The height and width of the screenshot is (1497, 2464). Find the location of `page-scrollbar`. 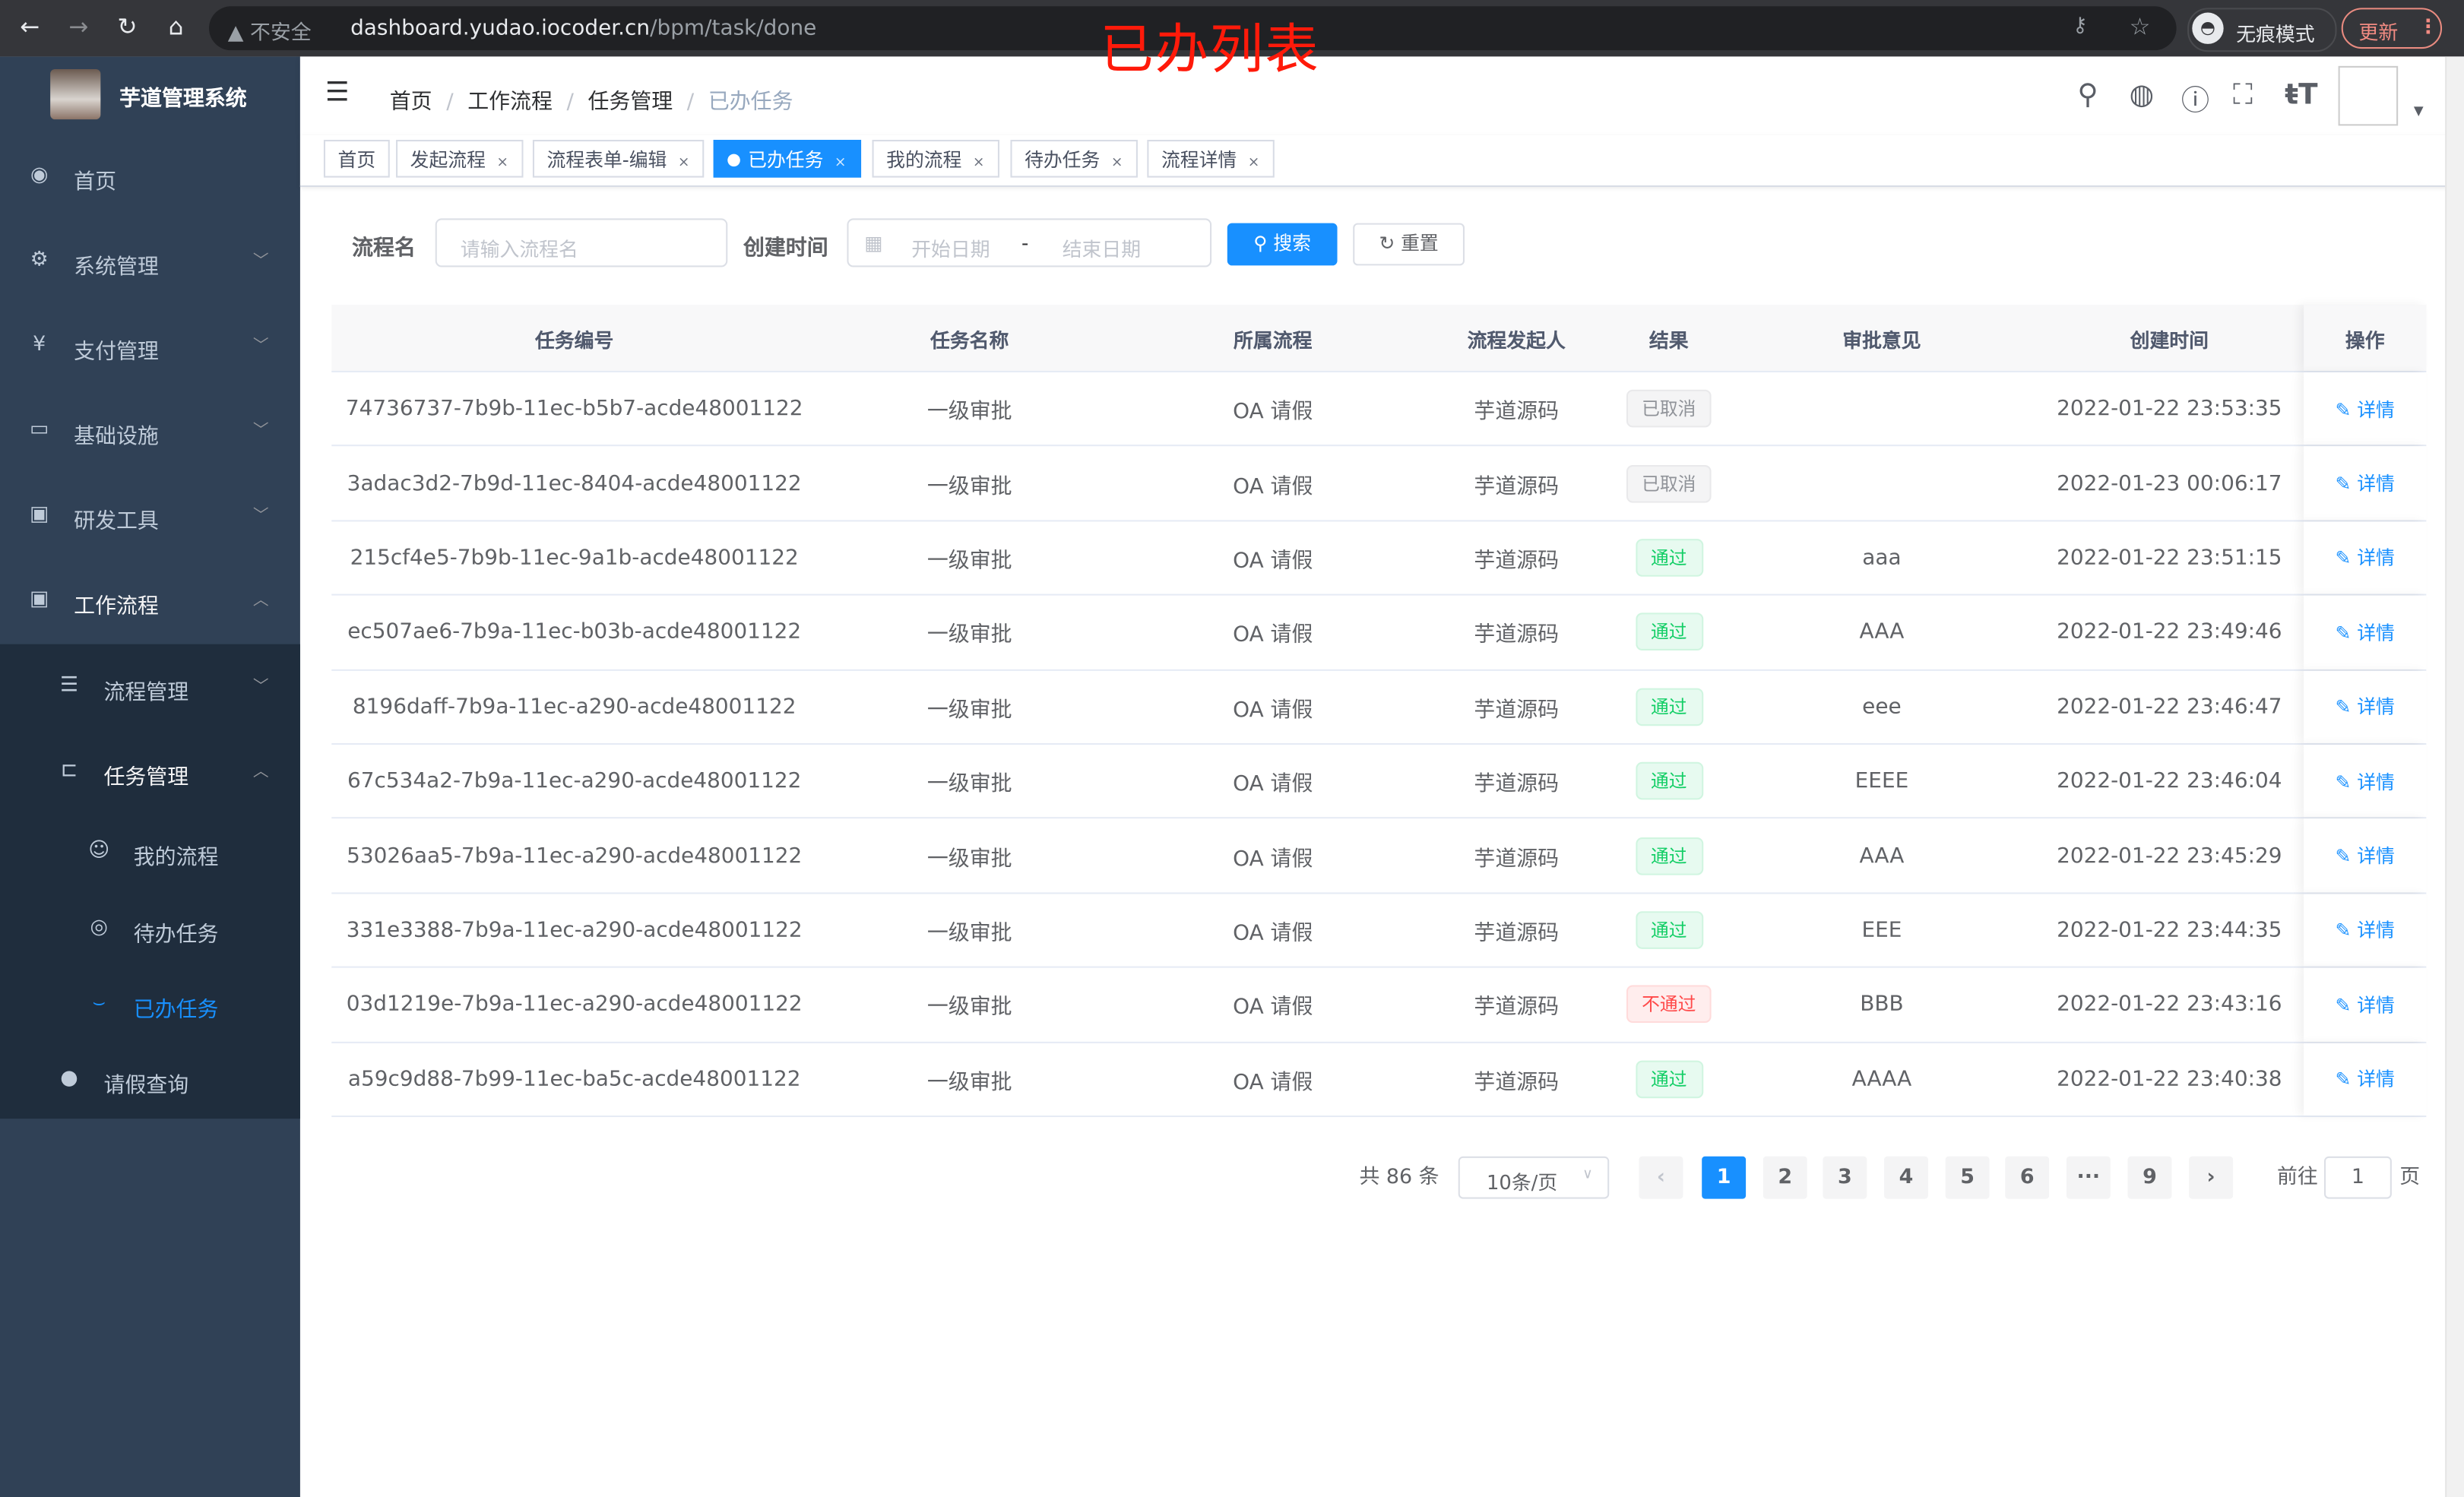

page-scrollbar is located at coordinates (2454, 776).